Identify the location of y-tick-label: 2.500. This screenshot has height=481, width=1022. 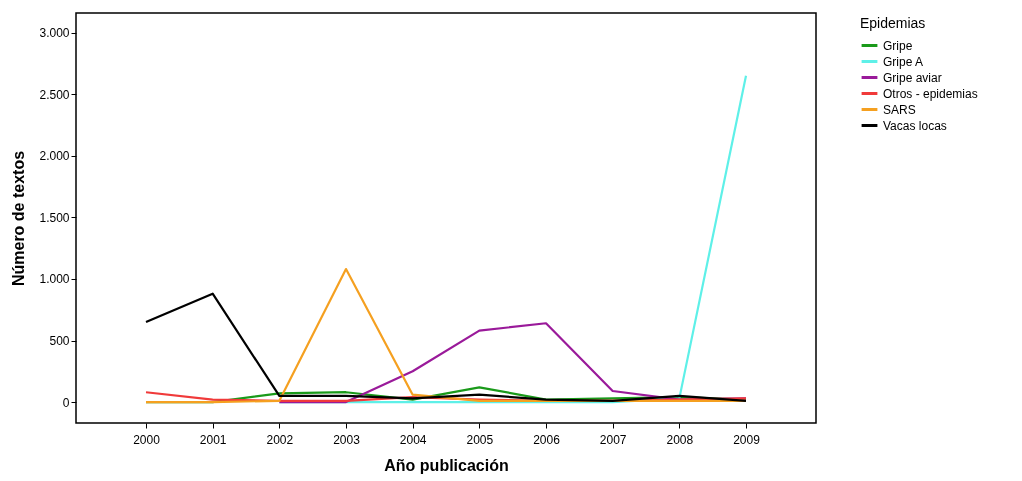
(54, 94).